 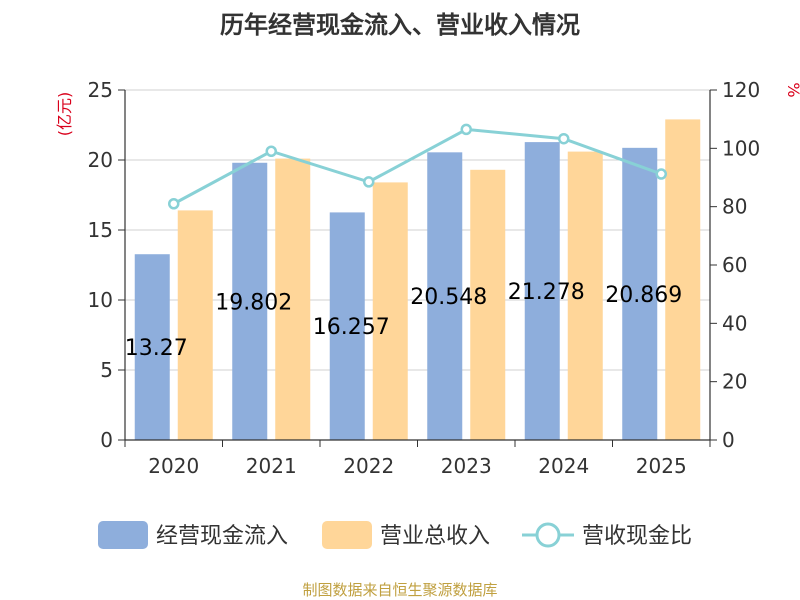 I want to click on ratio-line, so click(x=417, y=166).